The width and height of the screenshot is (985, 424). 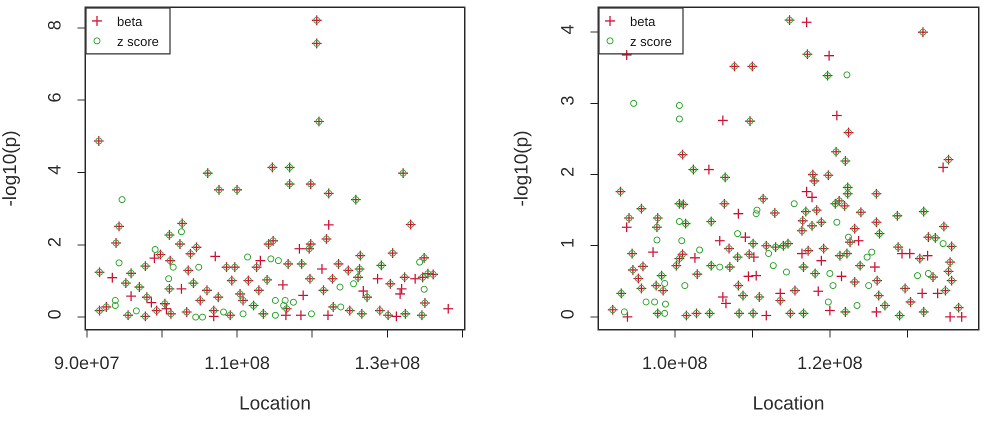 I want to click on x-tick-label: 1.0e+08, so click(x=675, y=362).